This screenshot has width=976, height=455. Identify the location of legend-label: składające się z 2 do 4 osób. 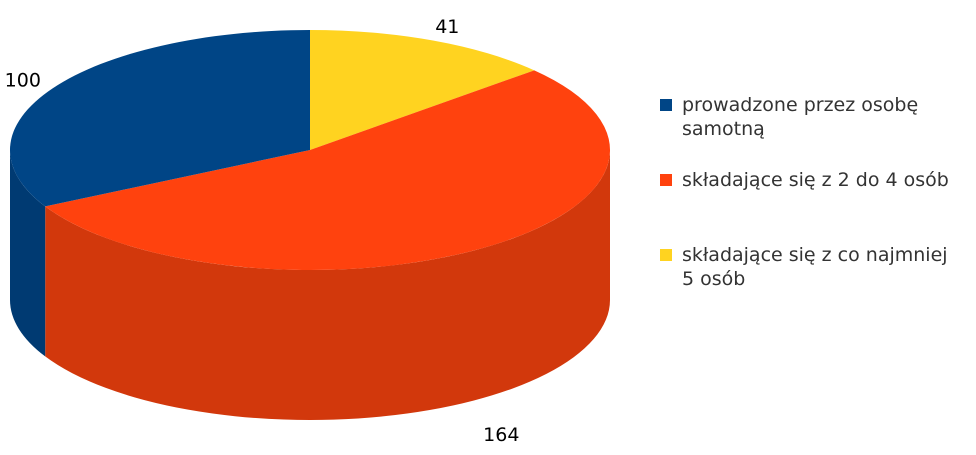
(815, 180).